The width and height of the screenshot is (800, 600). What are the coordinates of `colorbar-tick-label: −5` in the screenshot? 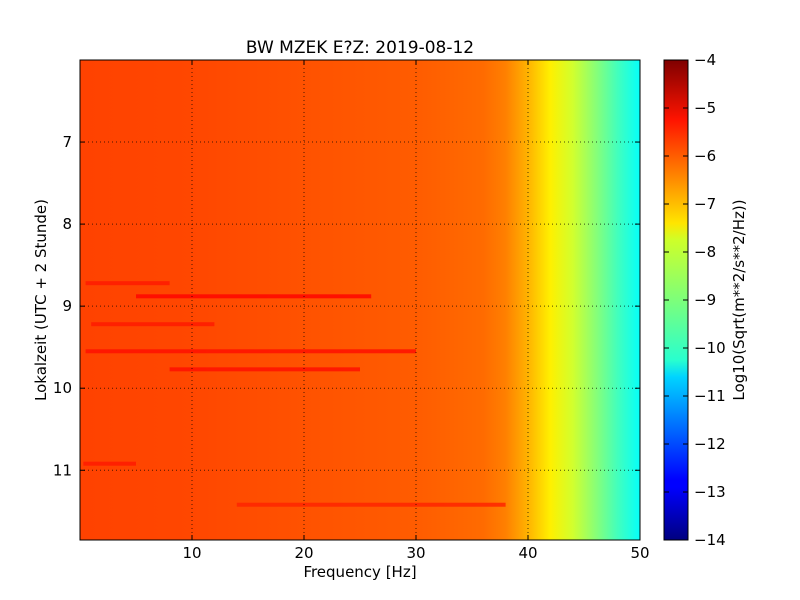 It's located at (705, 108).